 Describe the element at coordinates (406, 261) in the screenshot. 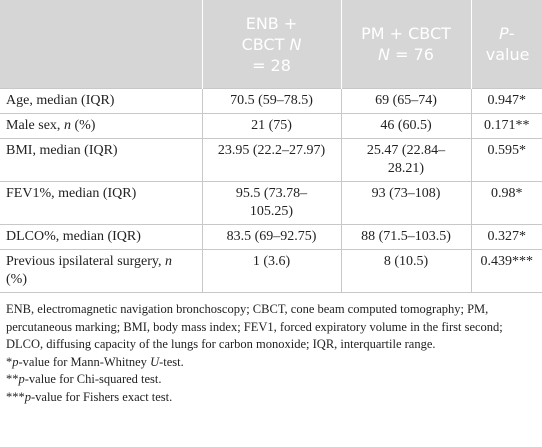

I see `cell-text: 8 (10.5)` at that location.